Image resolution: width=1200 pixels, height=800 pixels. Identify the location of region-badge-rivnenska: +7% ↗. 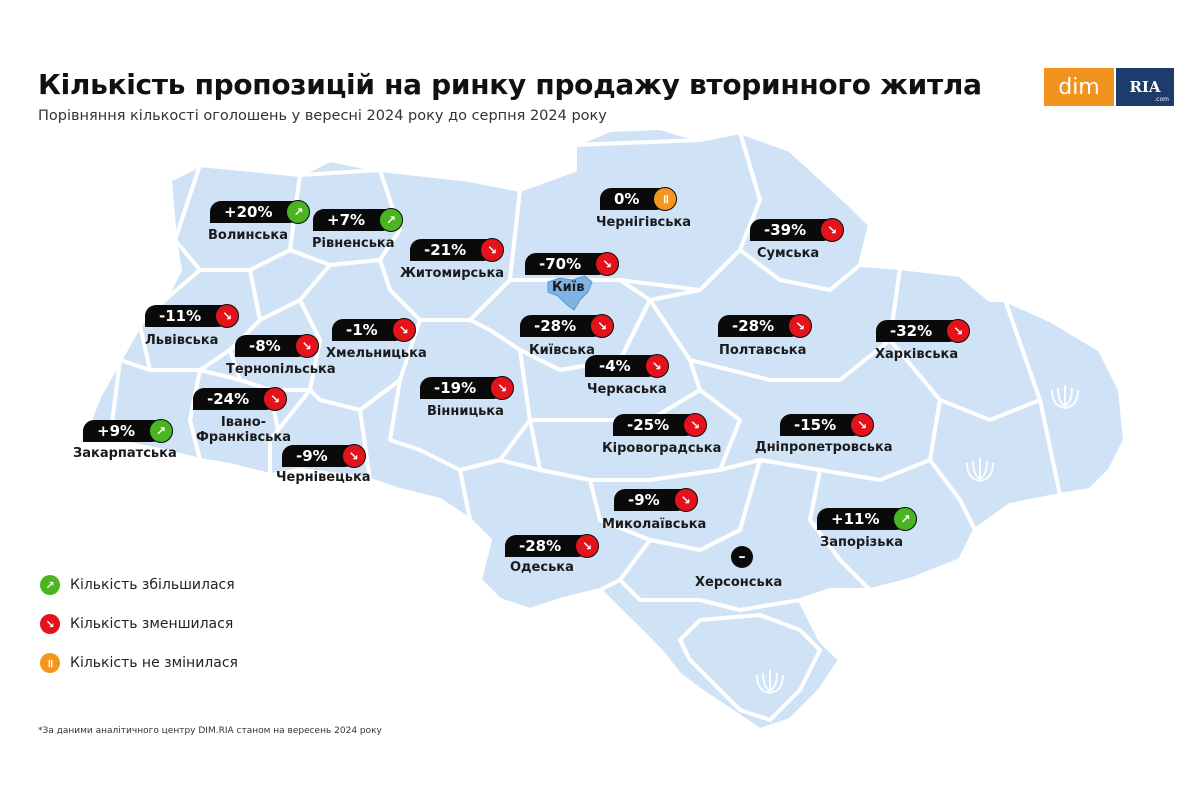
(358, 220).